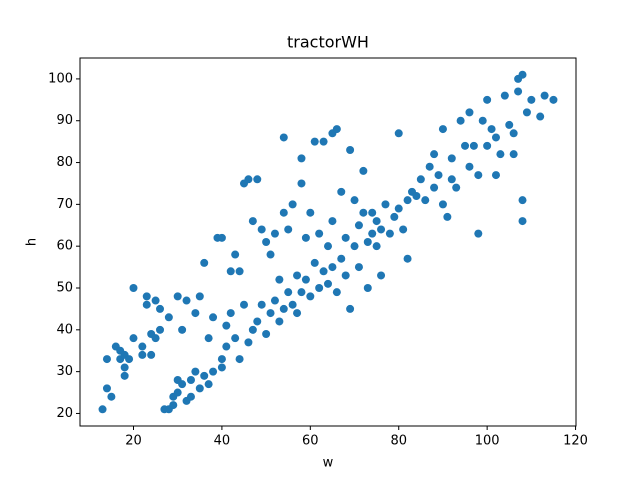  I want to click on y-tick-label: 50, so click(64, 288).